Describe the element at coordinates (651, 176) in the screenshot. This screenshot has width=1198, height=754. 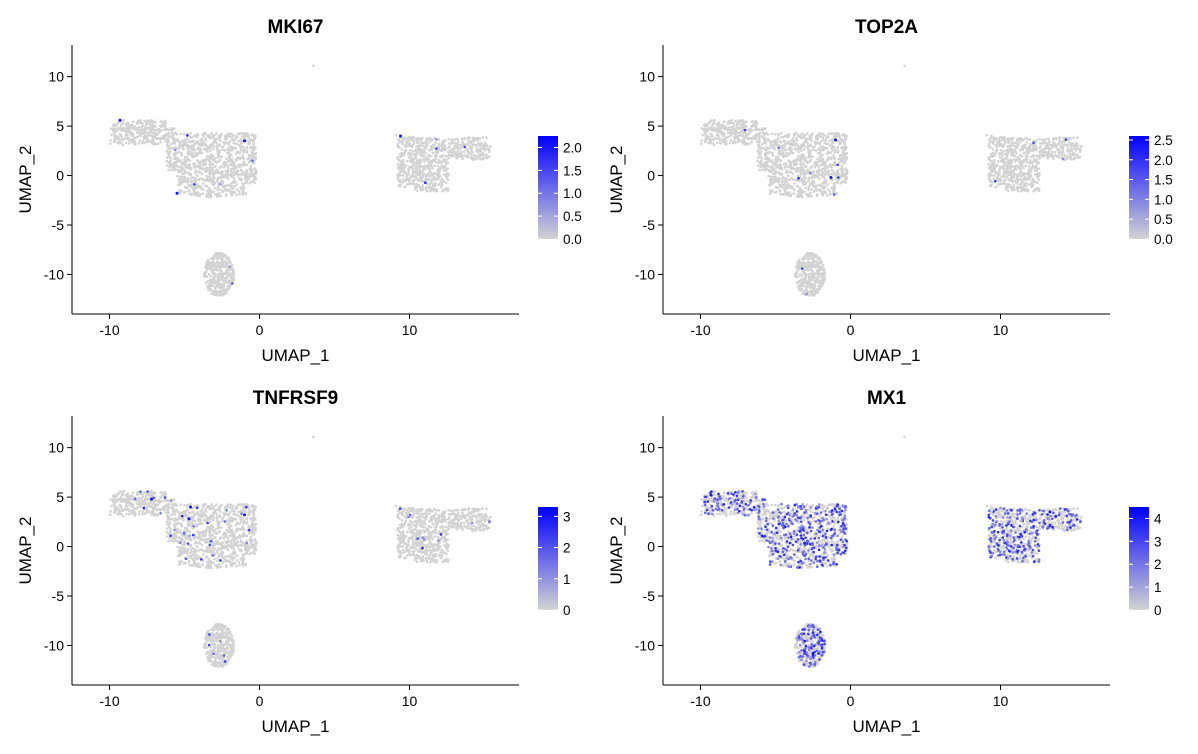
I see `y-tick-label: 0` at that location.